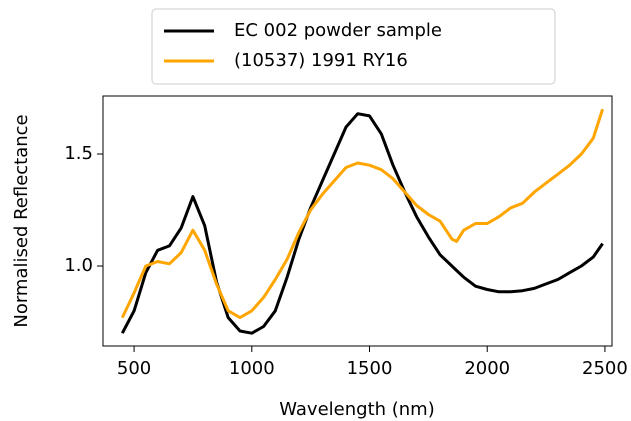 Image resolution: width=631 pixels, height=421 pixels. I want to click on legend-box, so click(353, 46).